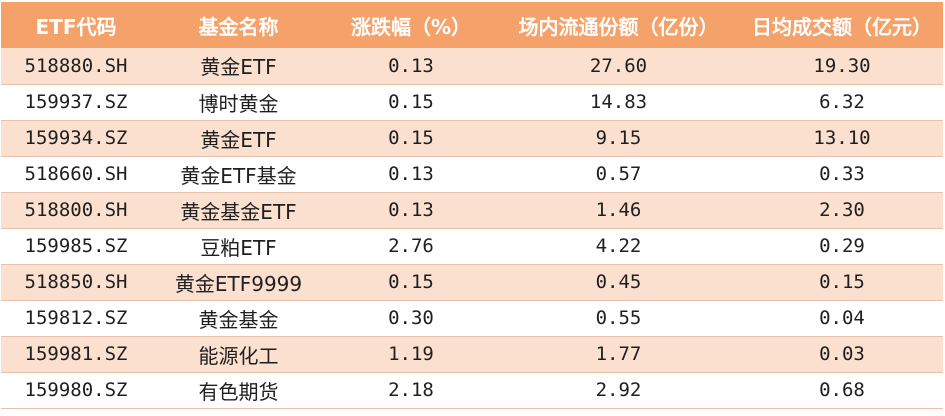 This screenshot has height=416, width=945. What do you see at coordinates (618, 282) in the screenshot?
I see `cell-circulating-shares: 0.45` at bounding box center [618, 282].